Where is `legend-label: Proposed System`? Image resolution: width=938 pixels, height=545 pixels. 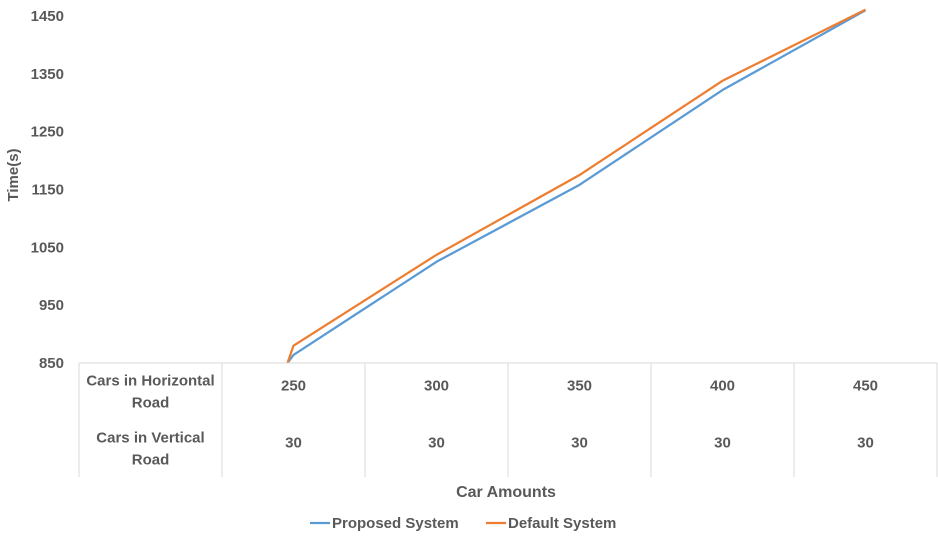 legend-label: Proposed System is located at coordinates (395, 523).